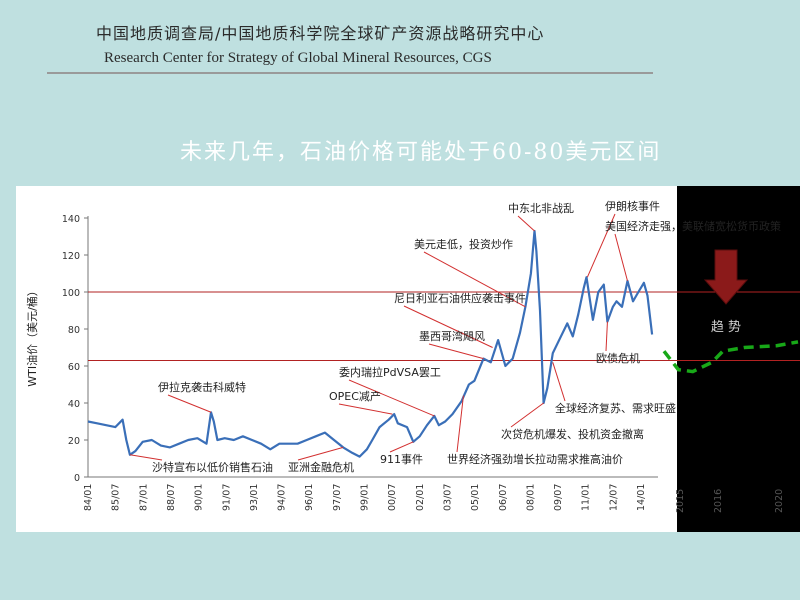 This screenshot has width=800, height=600. Describe the element at coordinates (71, 293) in the screenshot. I see `y-tick-label: 100` at that location.